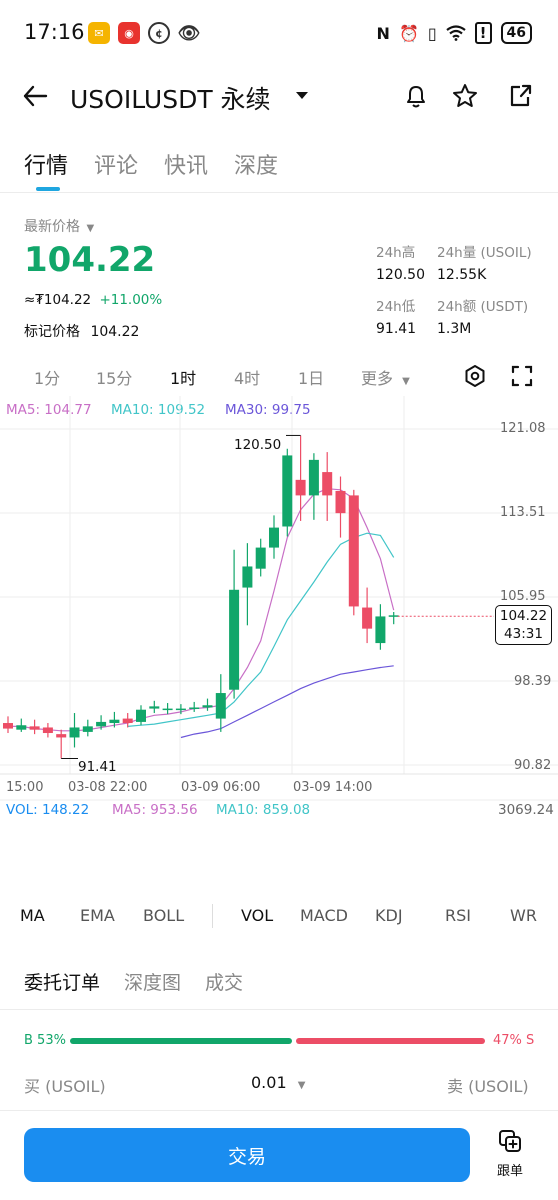  I want to click on tab-order-book: 委托订单, so click(62, 983).